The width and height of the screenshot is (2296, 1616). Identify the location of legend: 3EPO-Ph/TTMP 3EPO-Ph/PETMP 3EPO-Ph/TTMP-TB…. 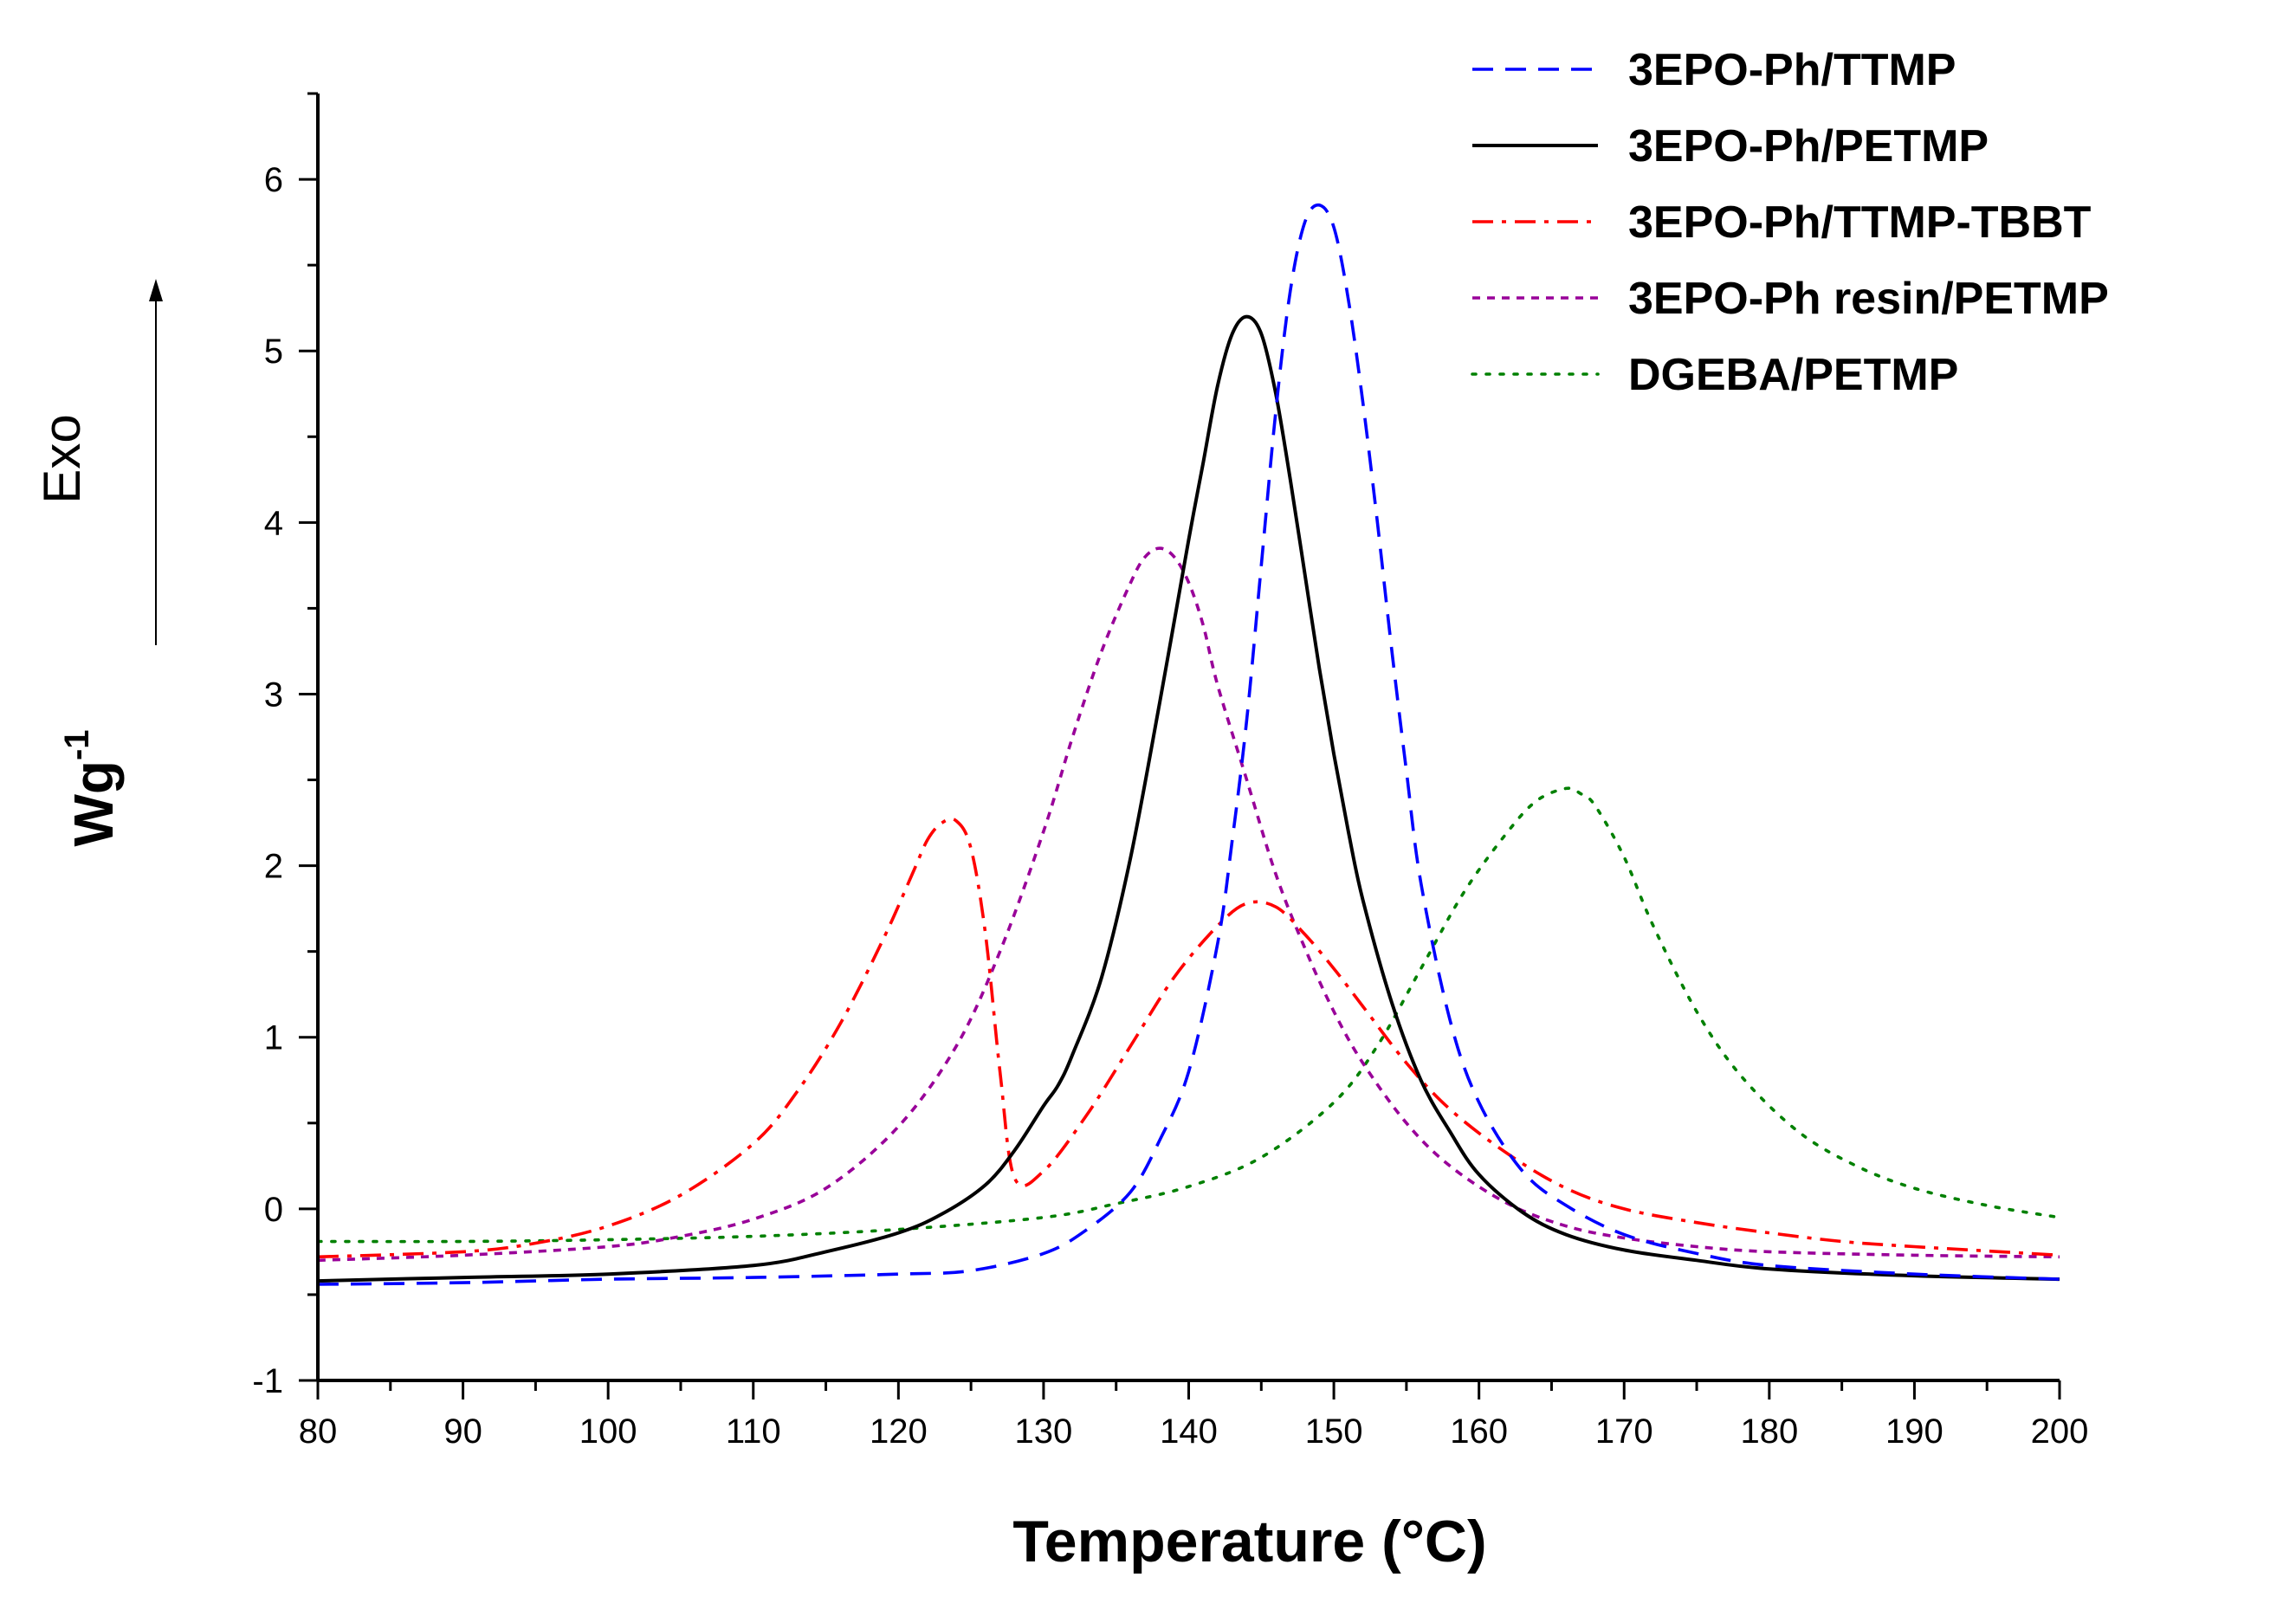
(1790, 222).